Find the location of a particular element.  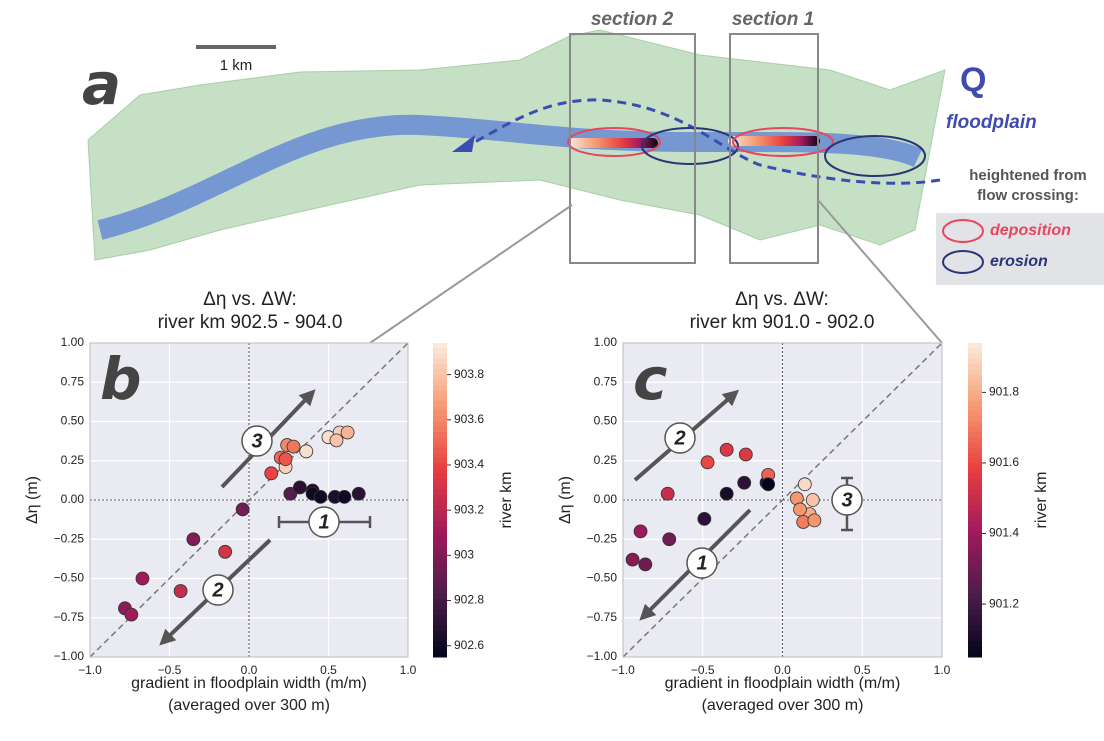

legend-label: erosion is located at coordinates (1019, 261).